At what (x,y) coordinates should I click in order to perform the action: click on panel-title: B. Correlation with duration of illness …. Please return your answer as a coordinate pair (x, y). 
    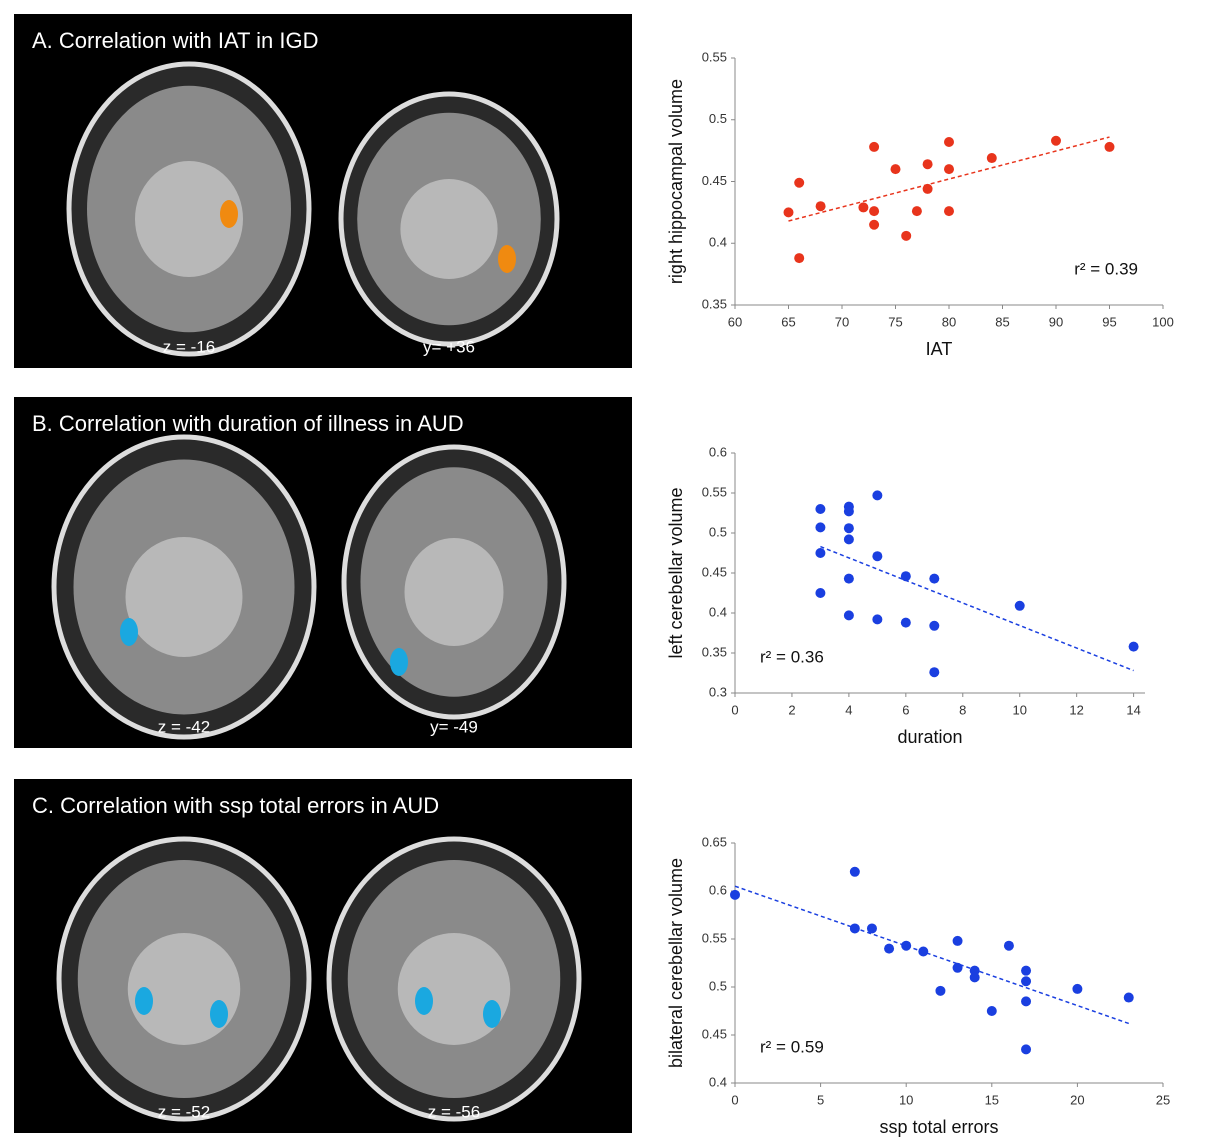
    Looking at the image, I should click on (248, 423).